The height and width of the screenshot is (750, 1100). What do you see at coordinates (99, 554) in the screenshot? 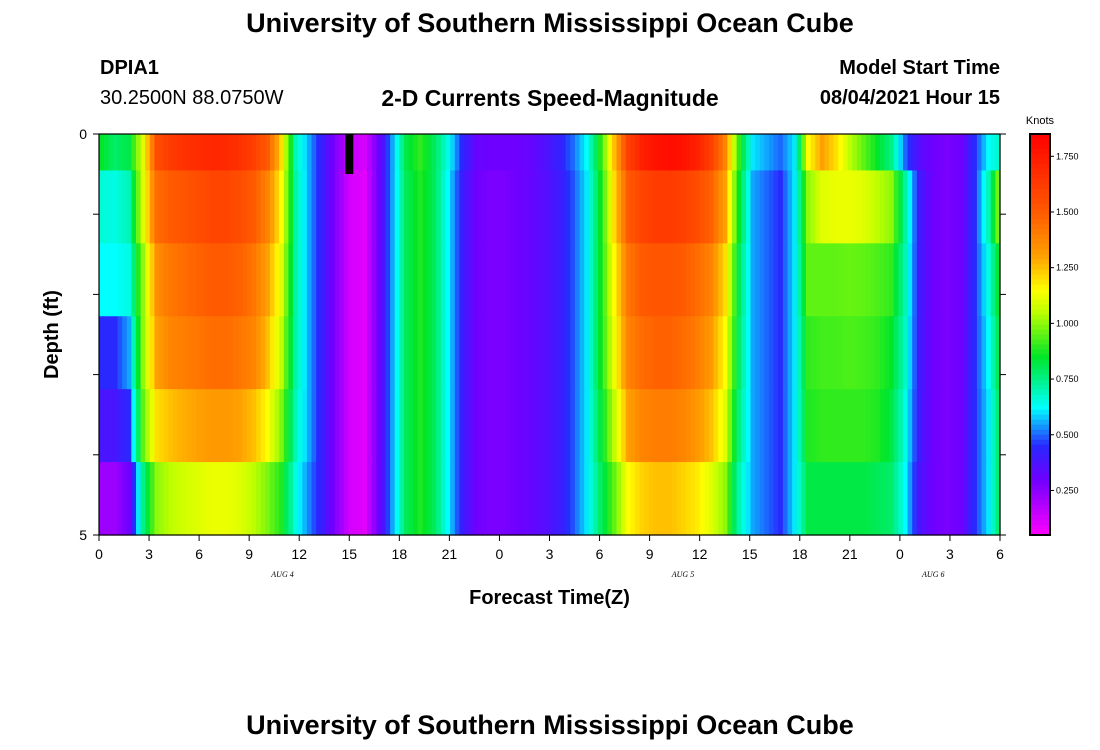
I see `x-tick-label: 0` at bounding box center [99, 554].